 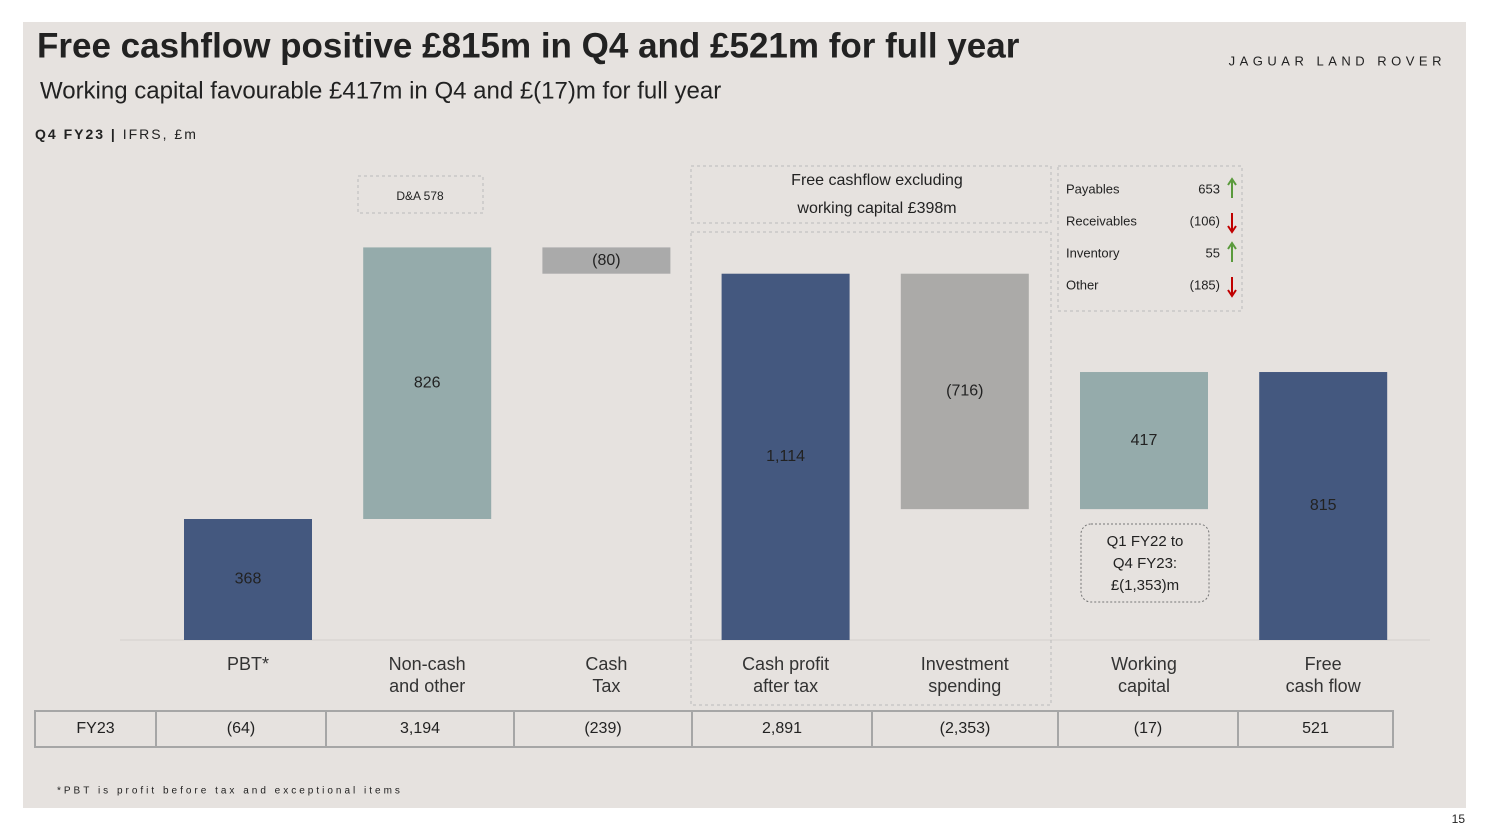 What do you see at coordinates (1144, 675) in the screenshot?
I see `category-label: Working capital` at bounding box center [1144, 675].